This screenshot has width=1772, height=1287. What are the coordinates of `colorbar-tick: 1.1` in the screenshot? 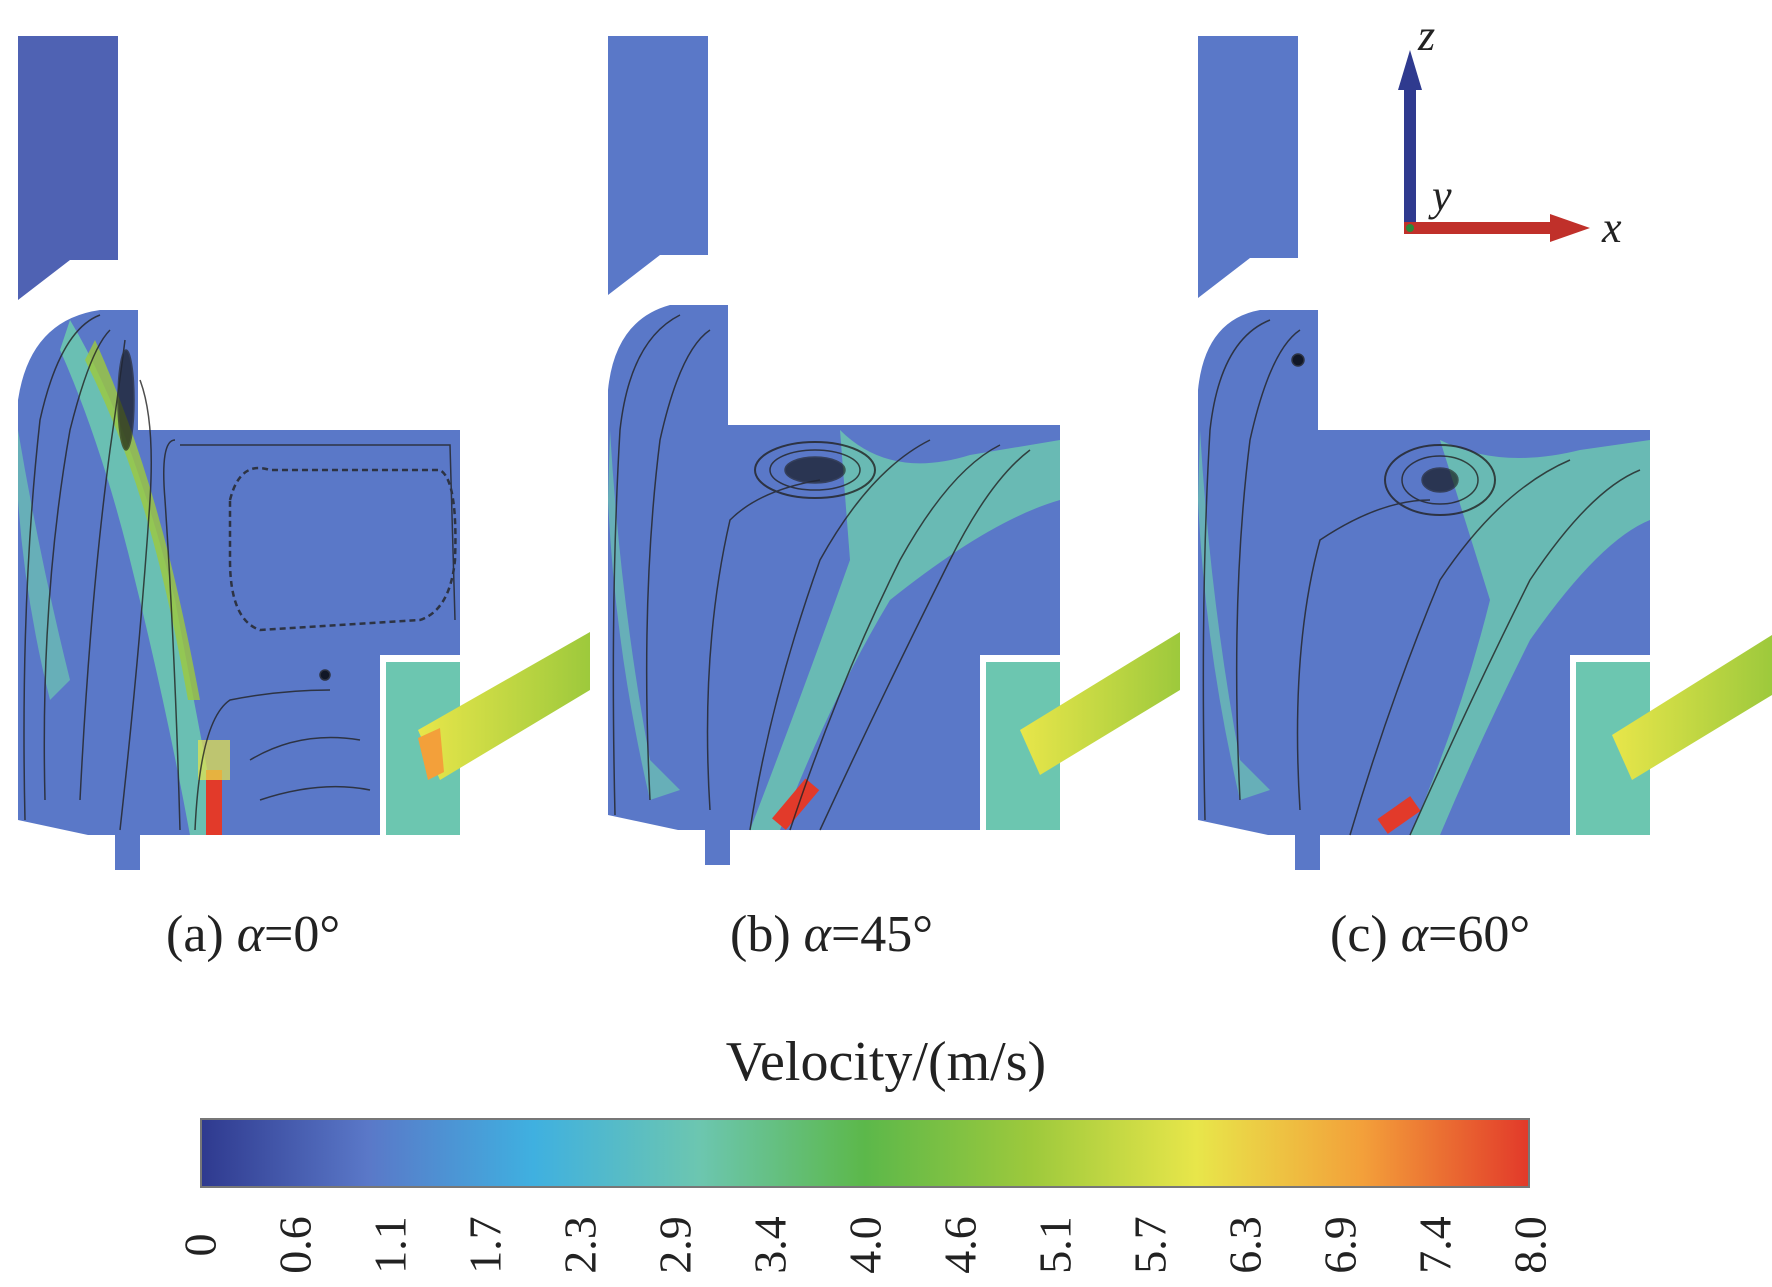 It's located at (390, 1245).